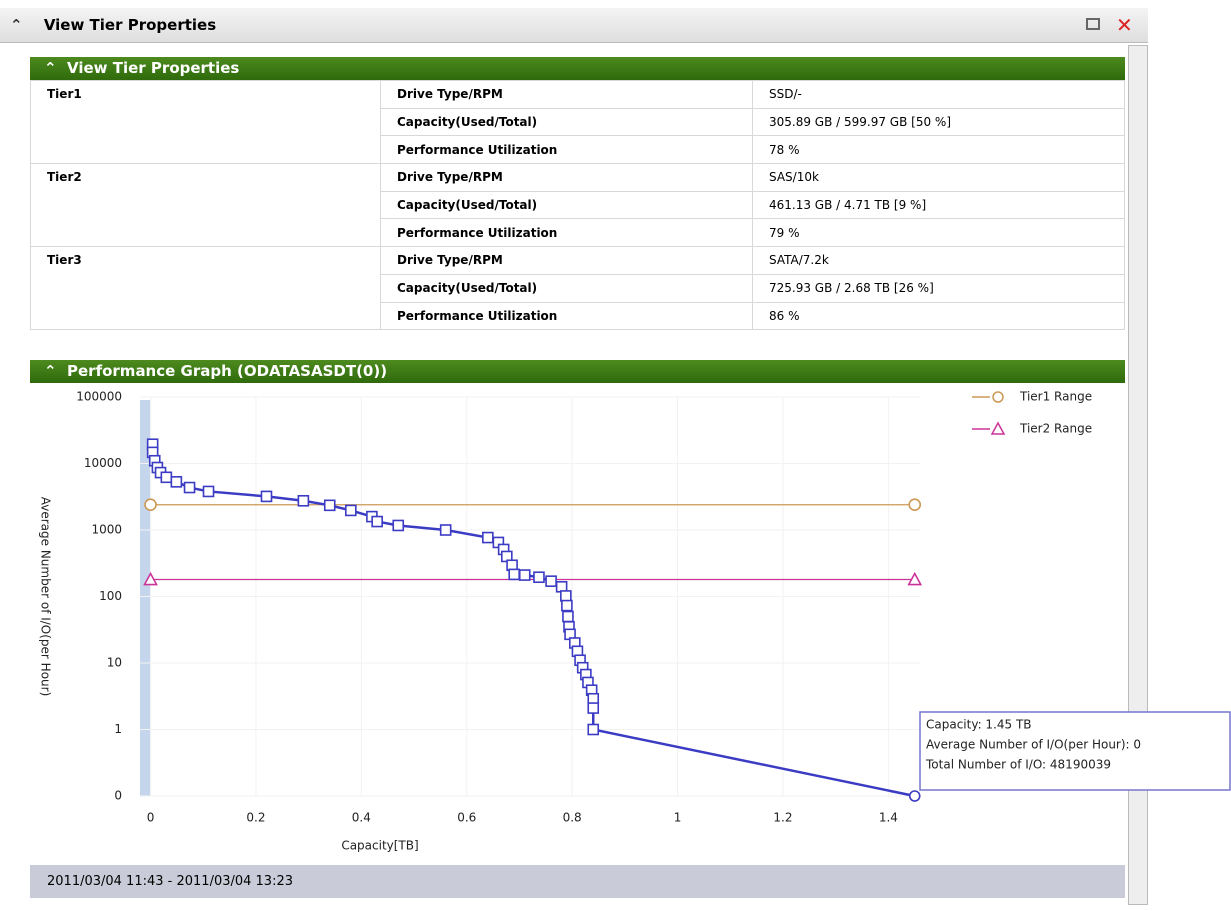 The image size is (1231, 911). What do you see at coordinates (205, 122) in the screenshot?
I see `tier-name: Tier1` at bounding box center [205, 122].